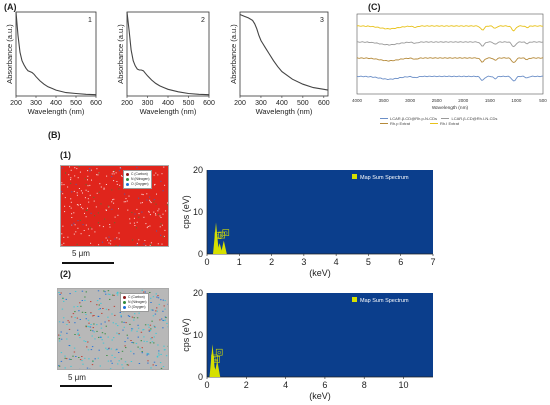 The image size is (550, 405). What do you see at coordinates (168, 103) in the screenshot?
I see `x-tick-label: 400` at bounding box center [168, 103].